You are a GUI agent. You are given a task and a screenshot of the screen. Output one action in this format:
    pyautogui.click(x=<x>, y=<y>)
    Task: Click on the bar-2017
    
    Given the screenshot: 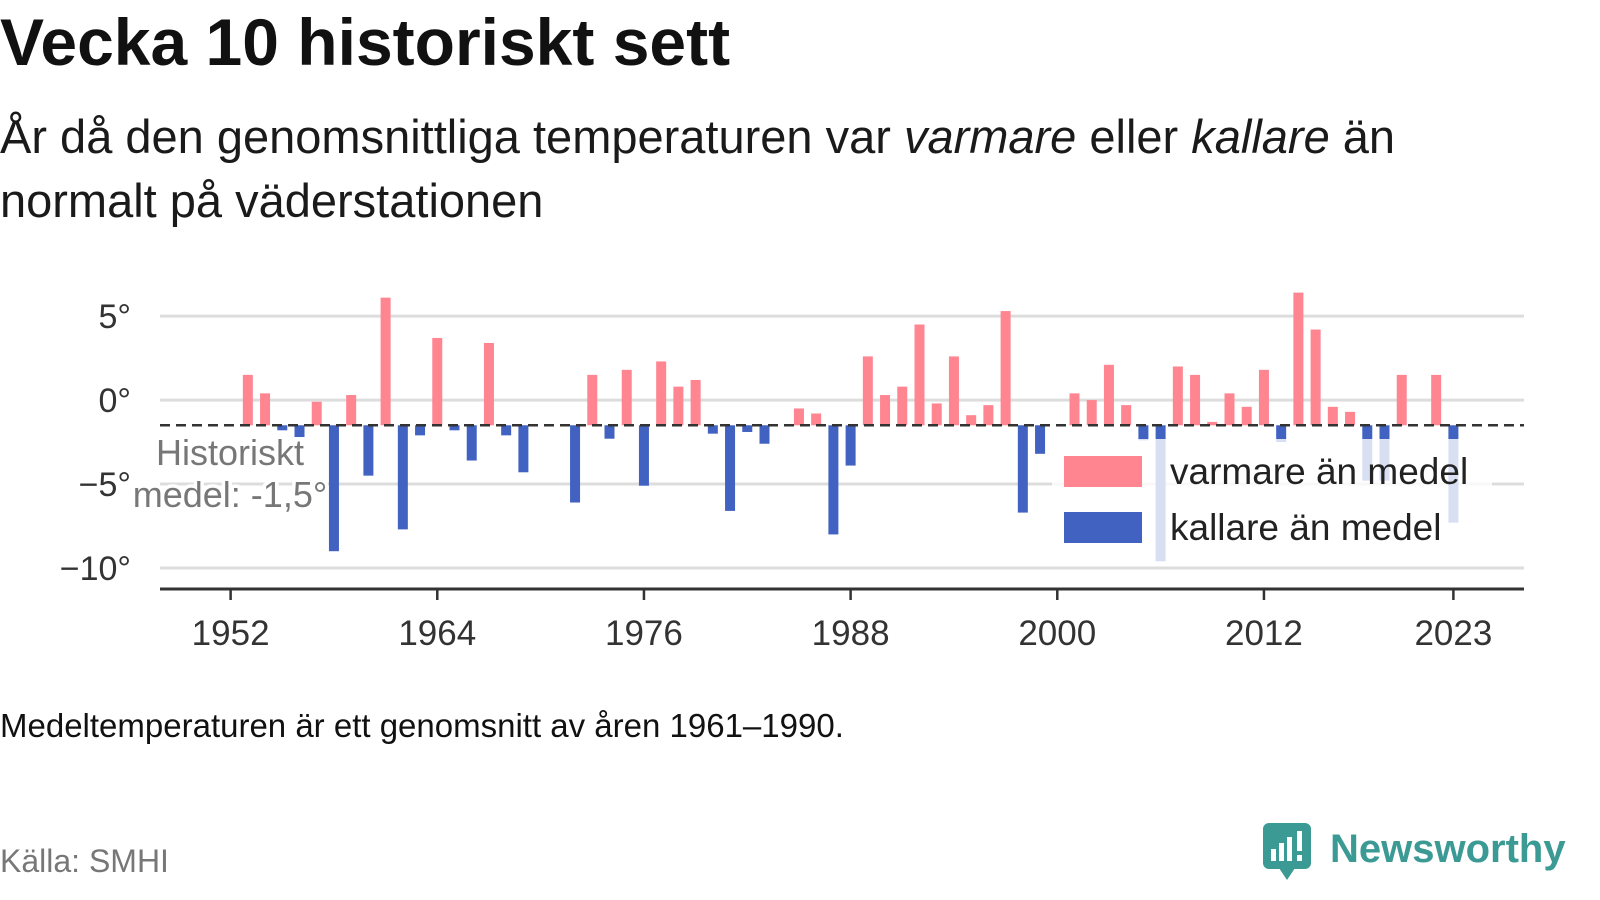 What is the action you would take?
    pyautogui.click(x=1350, y=418)
    